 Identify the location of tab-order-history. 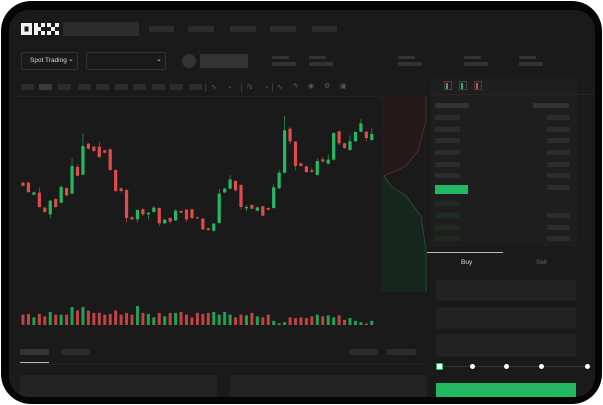
(75, 352).